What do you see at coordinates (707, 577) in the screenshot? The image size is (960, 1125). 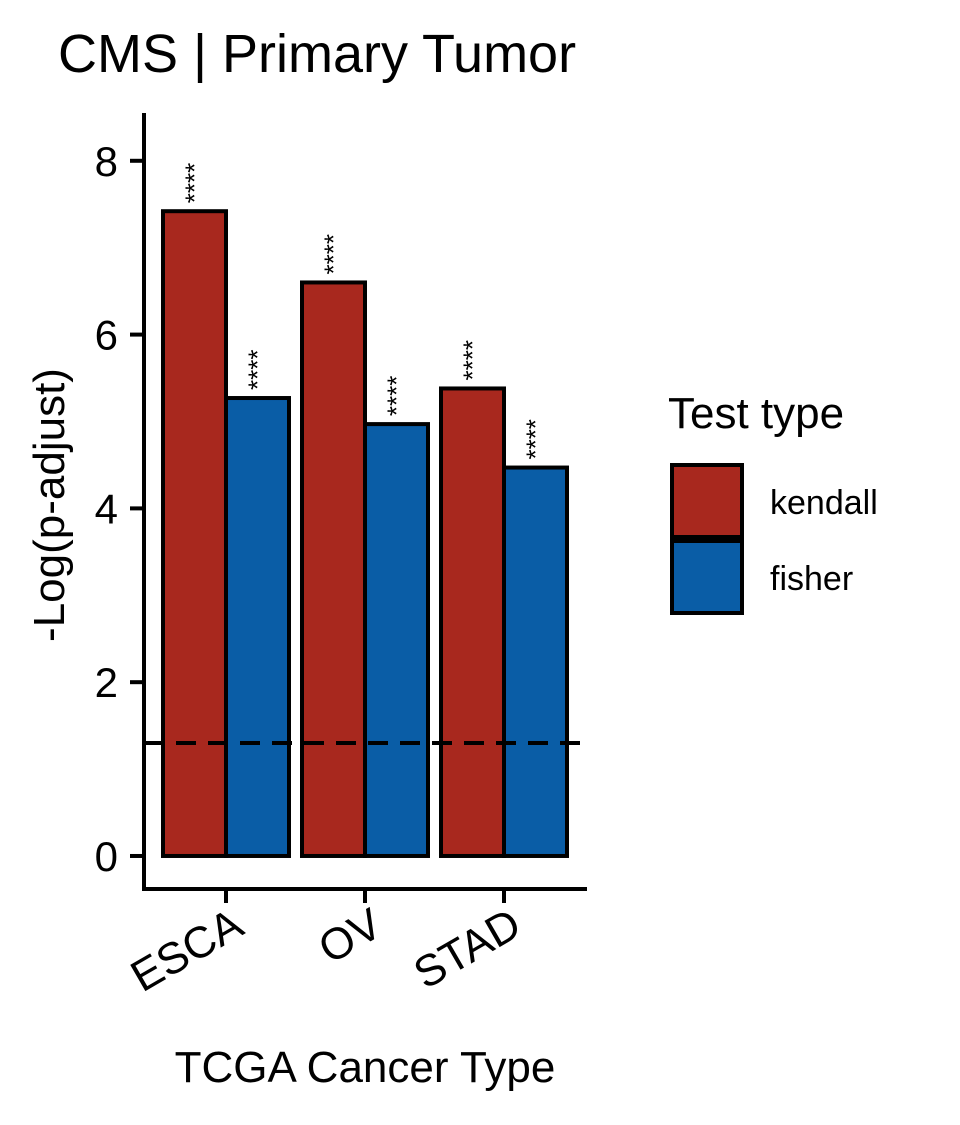 I see `legend-key-fisher` at bounding box center [707, 577].